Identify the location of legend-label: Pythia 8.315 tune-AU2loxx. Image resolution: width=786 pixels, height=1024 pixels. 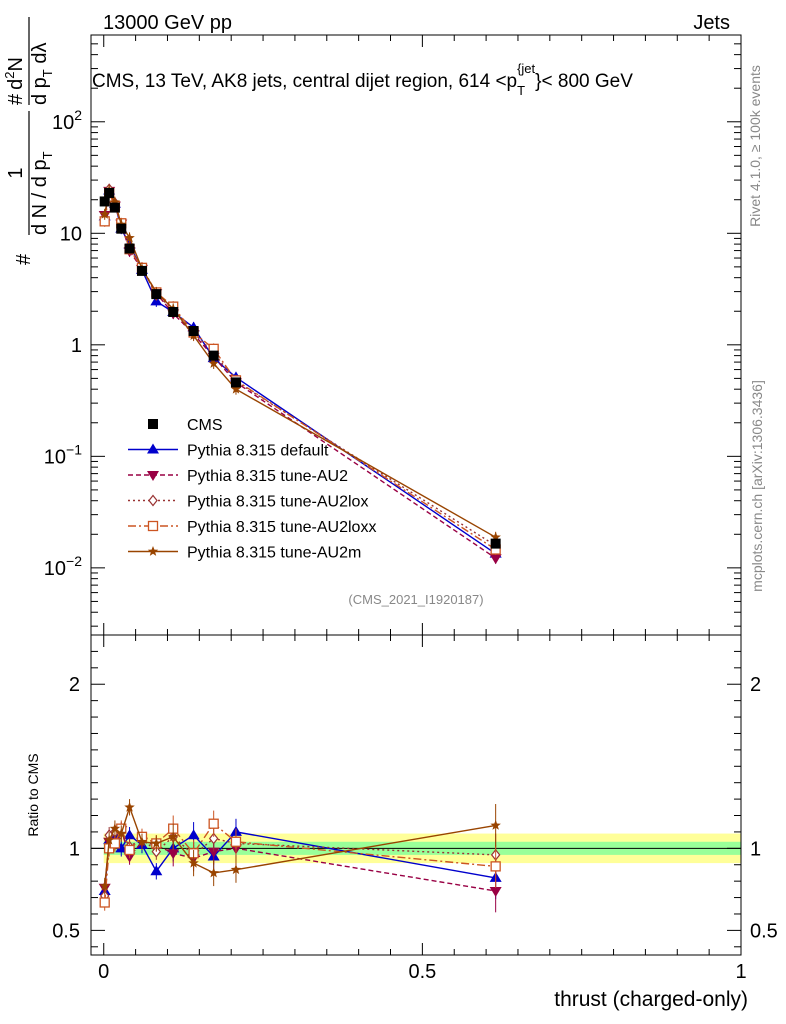
(281, 527).